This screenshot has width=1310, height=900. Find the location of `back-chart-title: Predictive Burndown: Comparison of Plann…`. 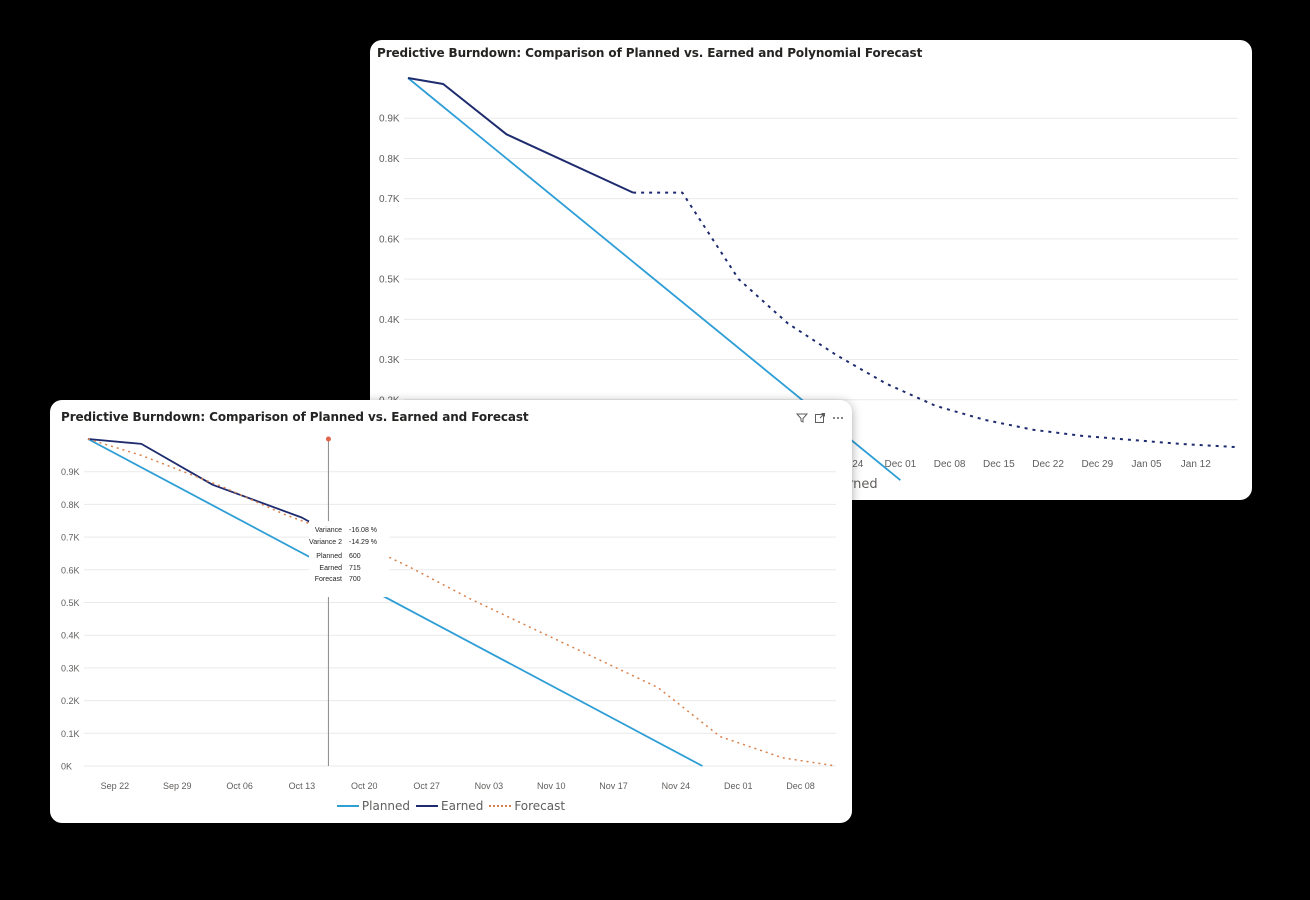

back-chart-title: Predictive Burndown: Comparison of Plann… is located at coordinates (650, 53).